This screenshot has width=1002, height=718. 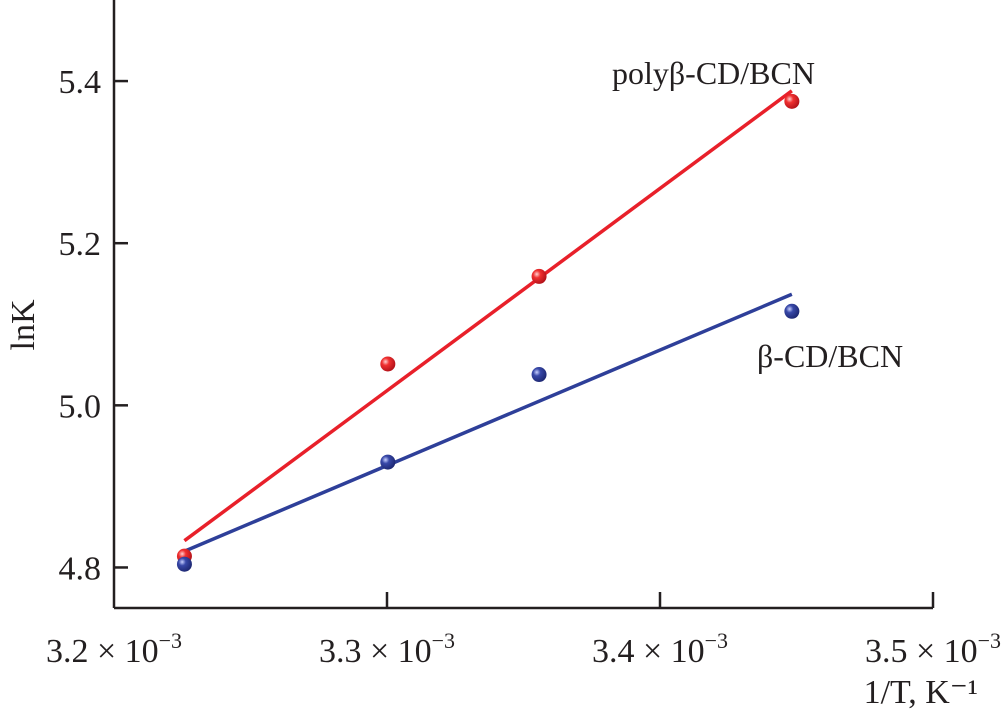 I want to click on x-tick-label: 3.2 × 10⁻³, so click(x=114, y=649).